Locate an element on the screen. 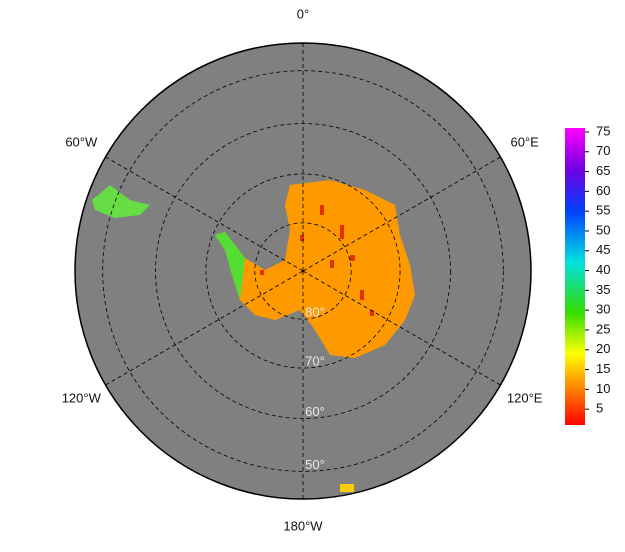 This screenshot has height=552, width=625. colorbar-tick-label: 55 is located at coordinates (603, 210).